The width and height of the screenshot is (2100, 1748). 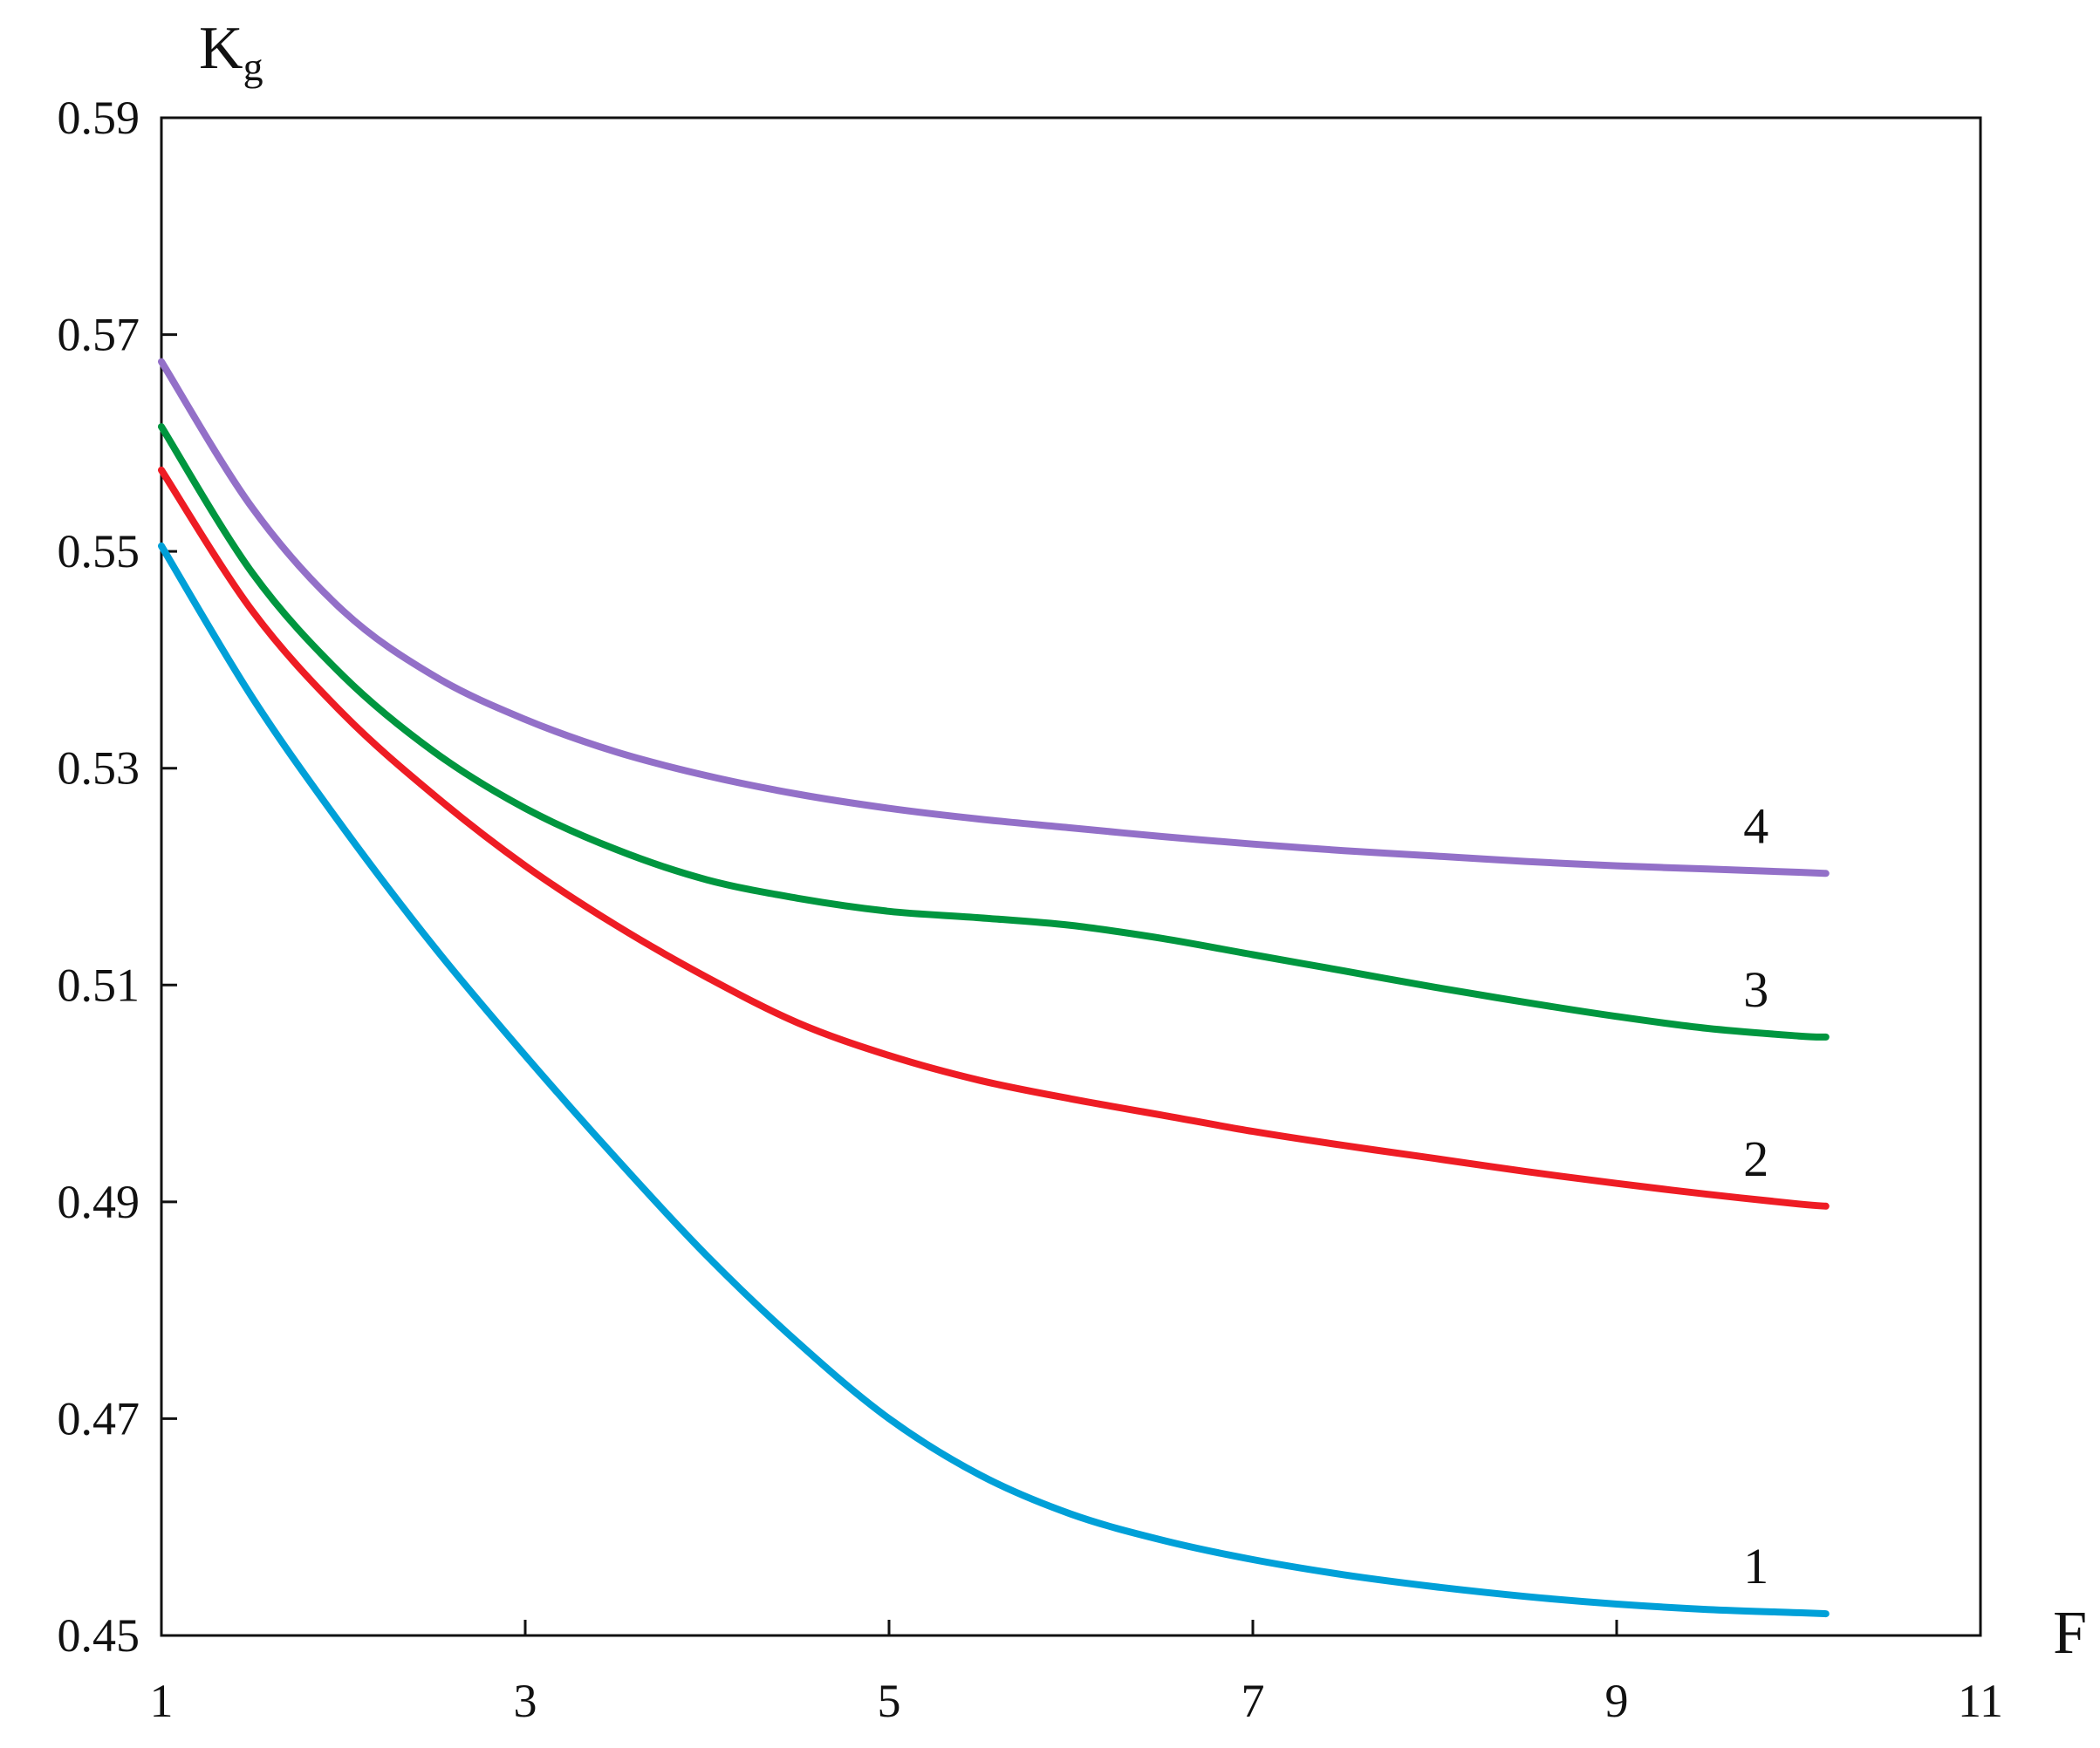 I want to click on y-axis-title-subscript: g, so click(x=253, y=66).